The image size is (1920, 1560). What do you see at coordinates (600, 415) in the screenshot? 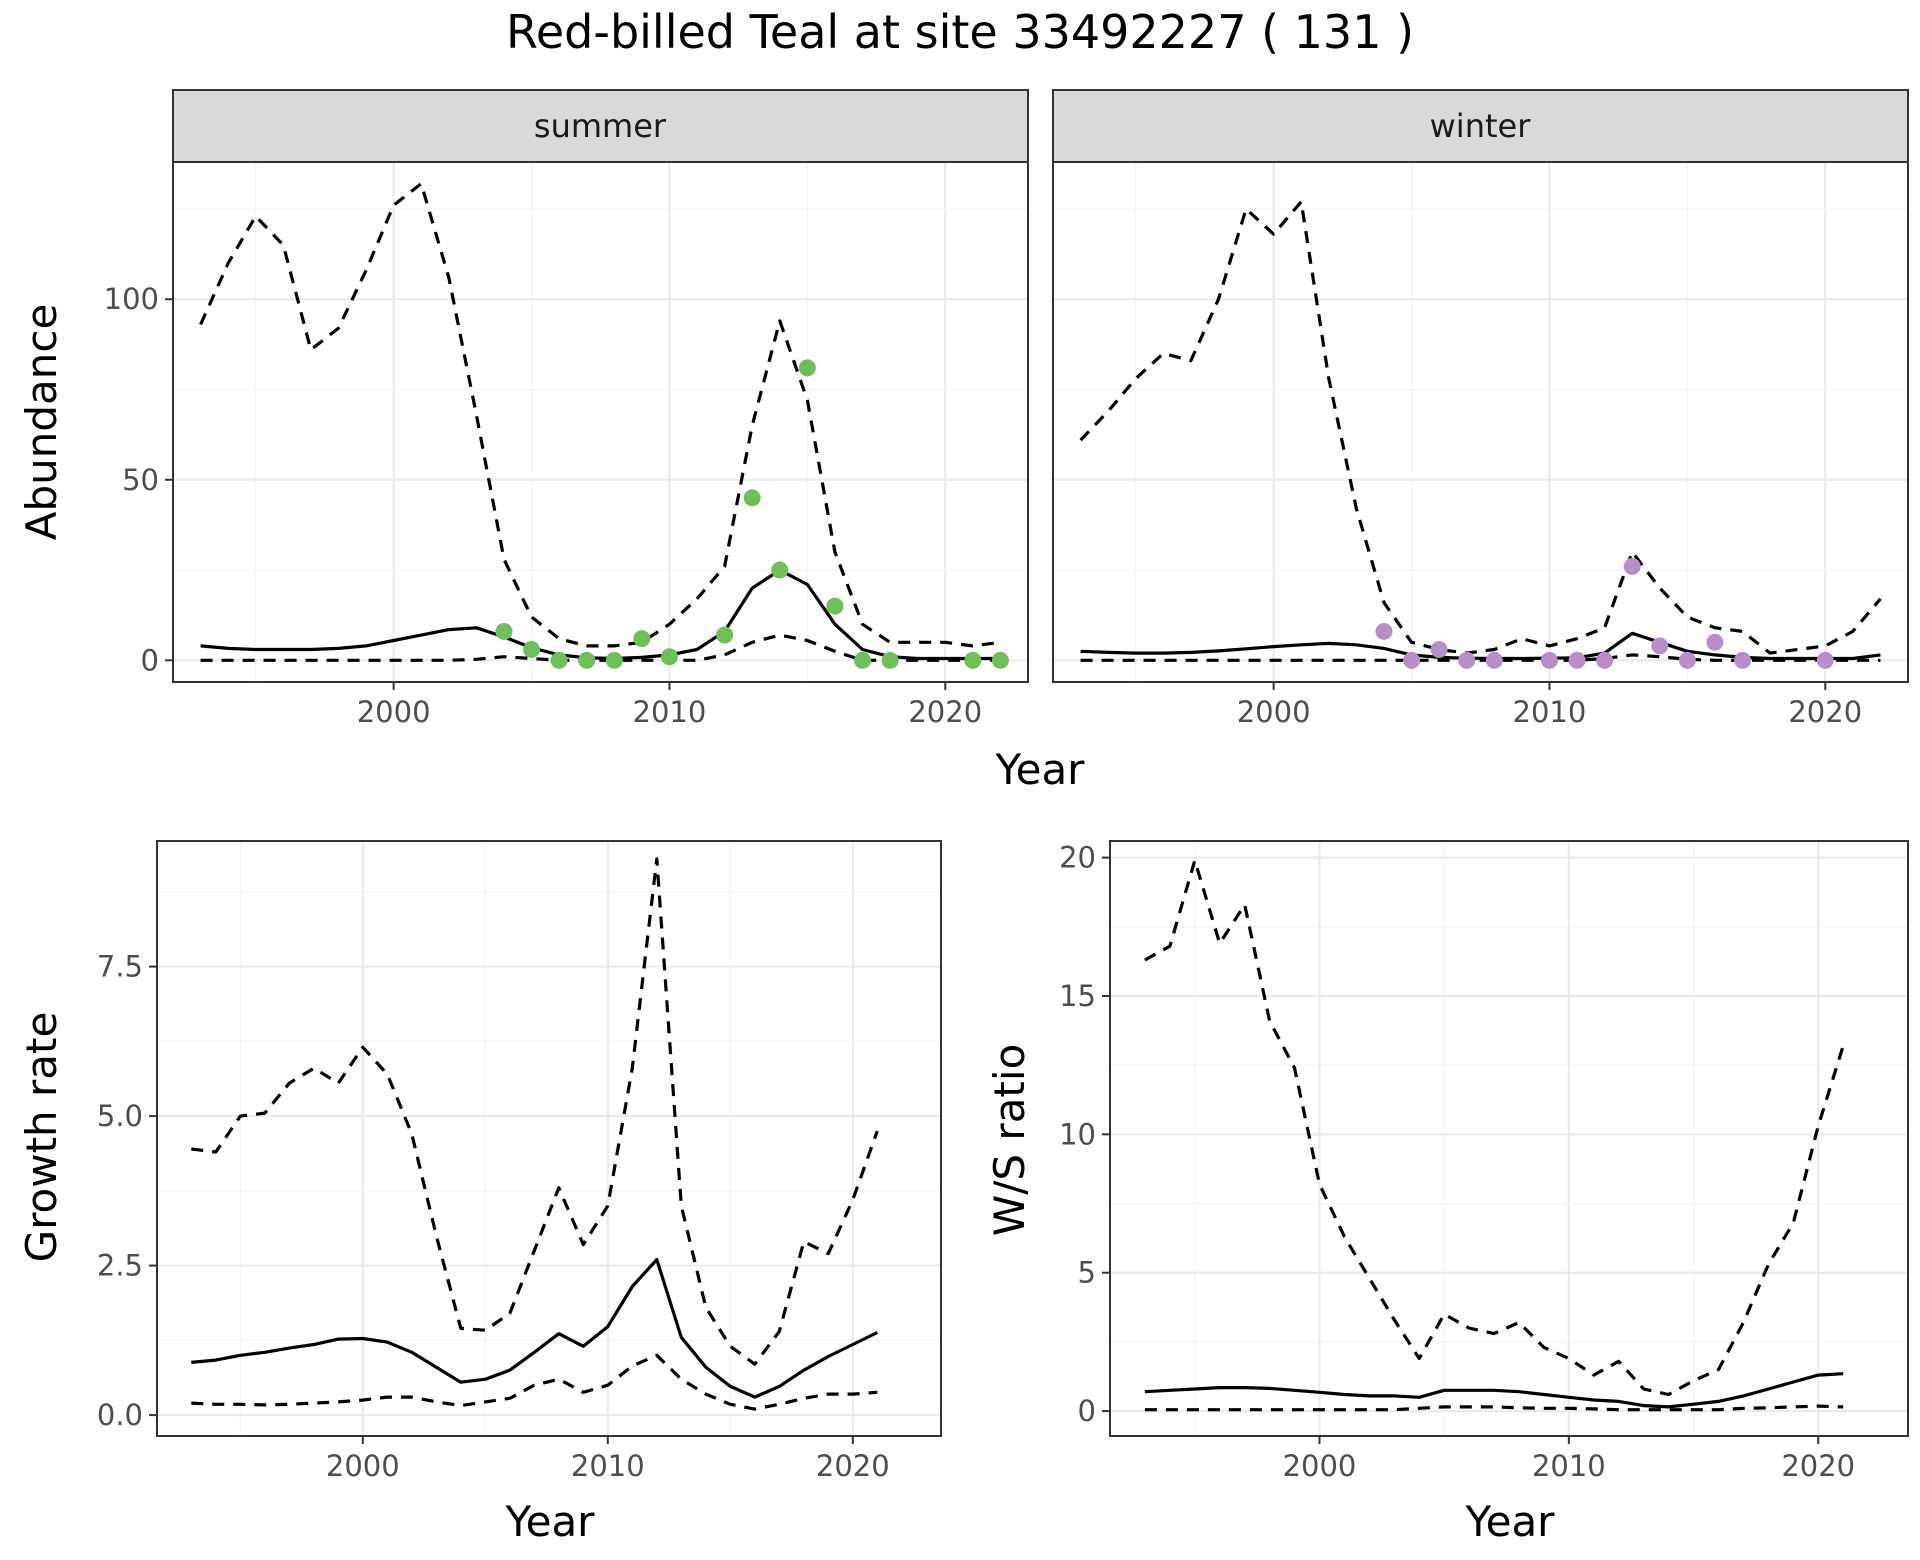
I see `summer-upper-ci-line` at bounding box center [600, 415].